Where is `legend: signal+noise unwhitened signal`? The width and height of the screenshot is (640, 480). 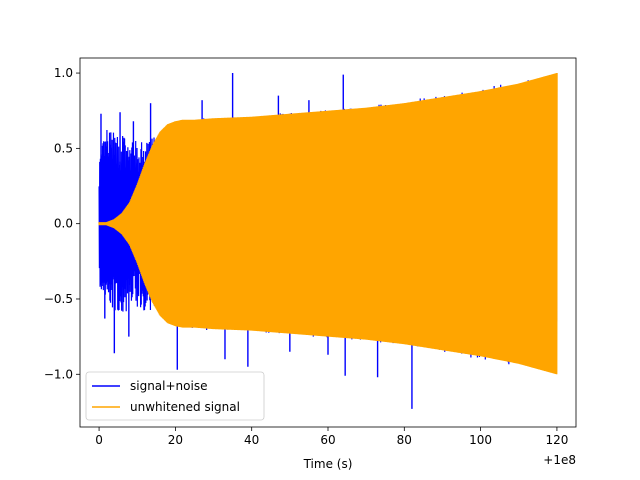 legend: signal+noise unwhitened signal is located at coordinates (175, 396).